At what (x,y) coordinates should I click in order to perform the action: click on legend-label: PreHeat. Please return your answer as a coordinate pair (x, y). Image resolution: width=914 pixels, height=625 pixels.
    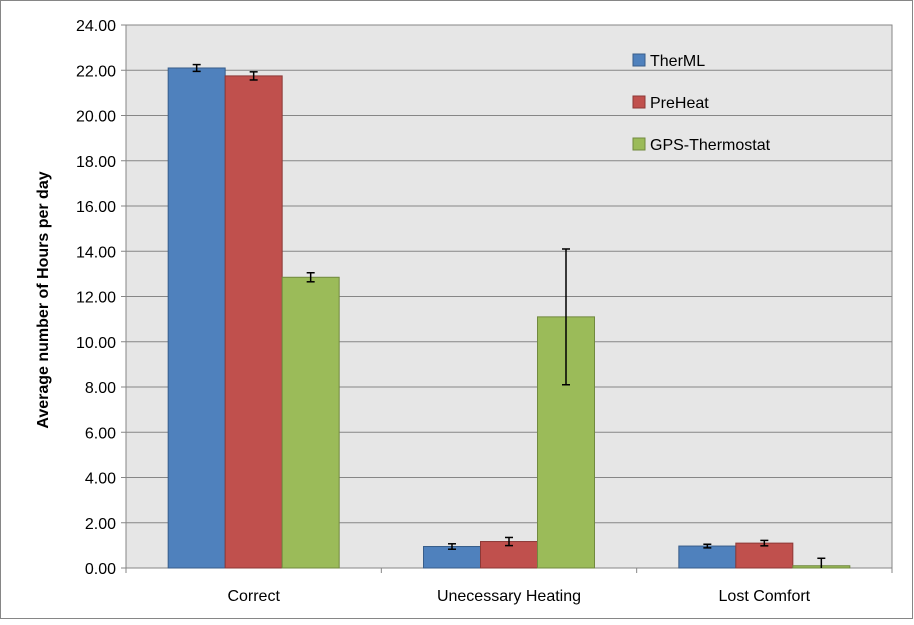
    Looking at the image, I should click on (679, 103).